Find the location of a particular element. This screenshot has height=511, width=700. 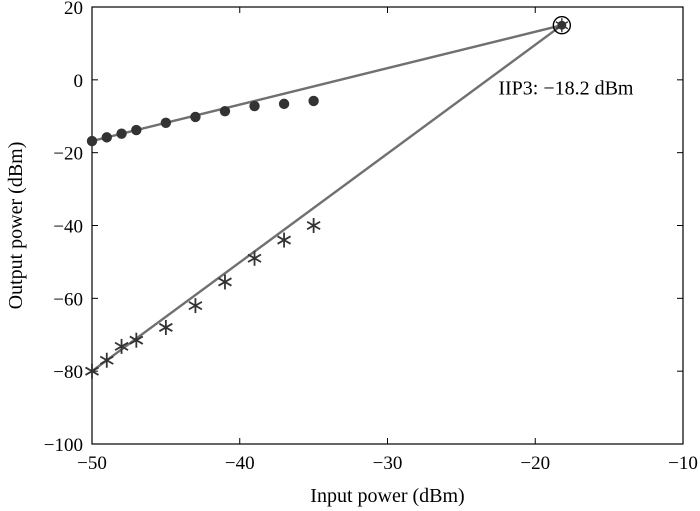

x-tick-label: −40 is located at coordinates (240, 463).